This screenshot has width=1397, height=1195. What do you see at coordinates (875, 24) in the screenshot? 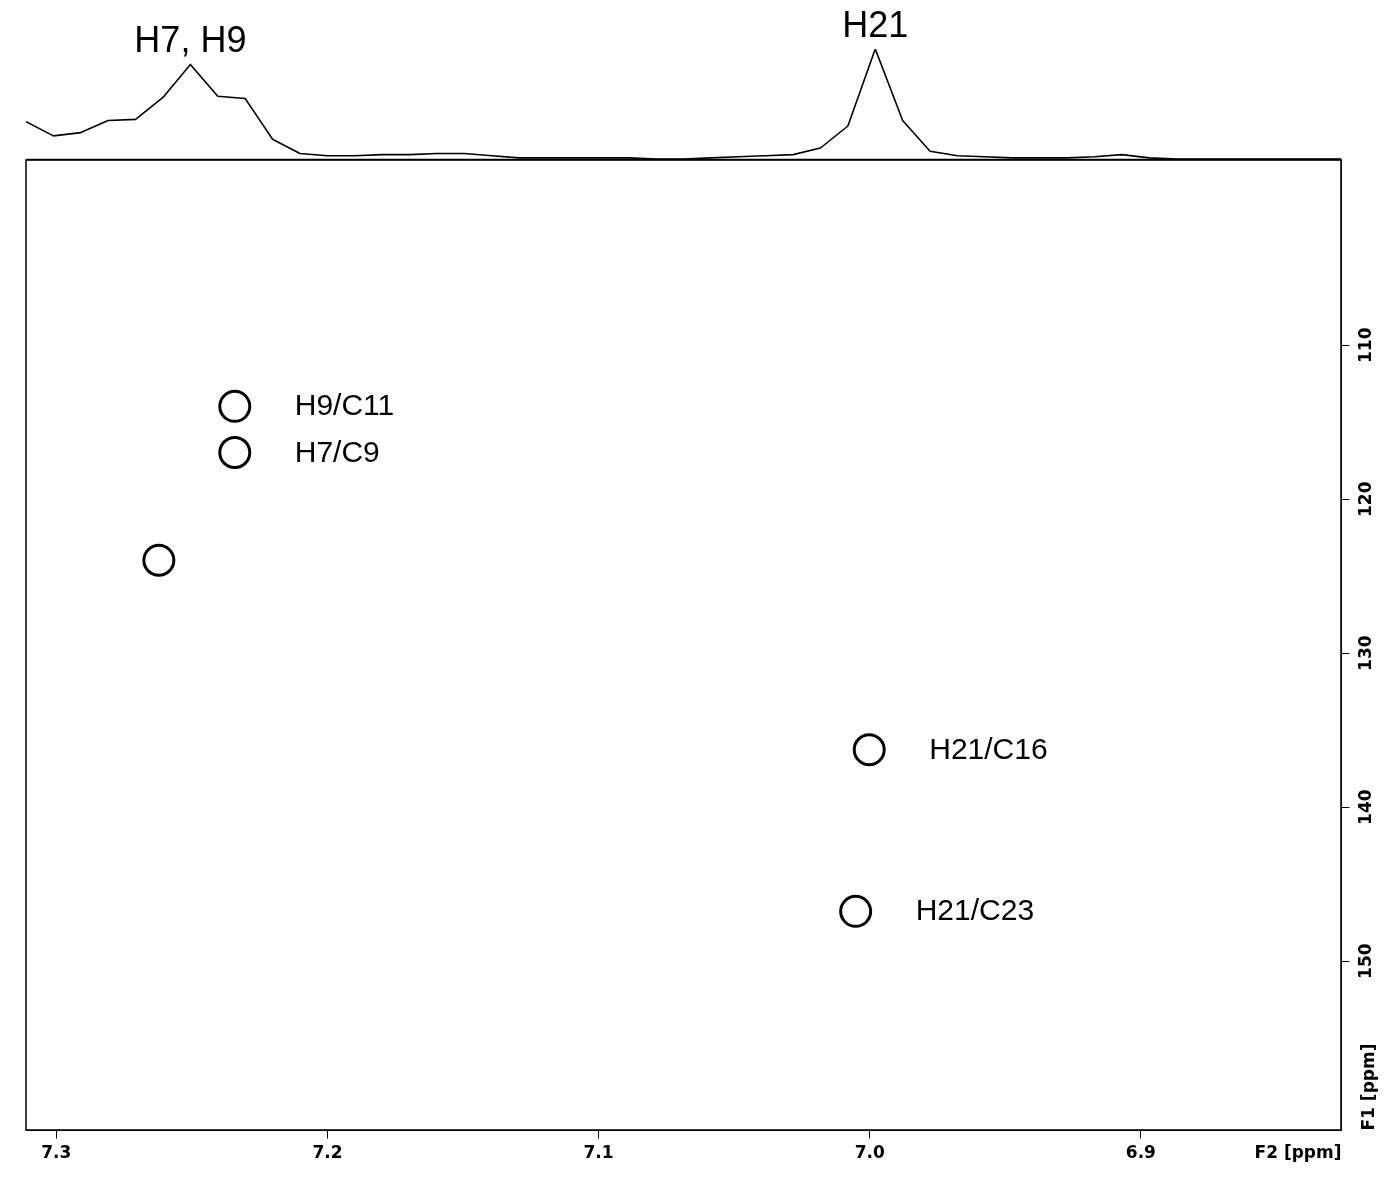
I see `annotation: H21` at bounding box center [875, 24].